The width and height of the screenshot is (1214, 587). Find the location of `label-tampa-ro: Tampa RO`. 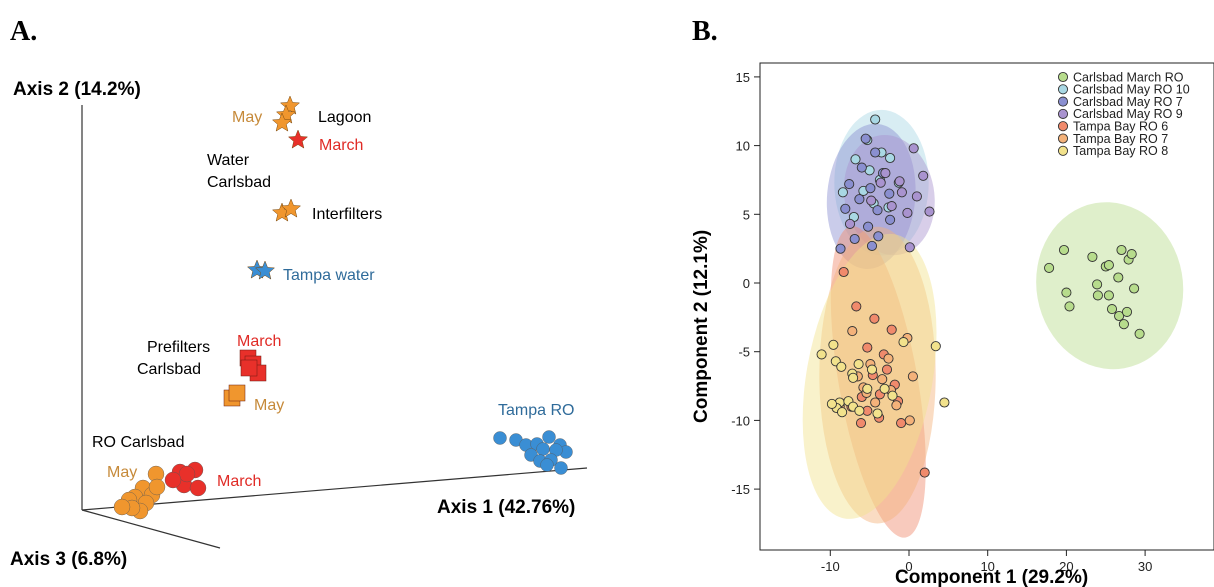

label-tampa-ro: Tampa RO is located at coordinates (536, 410).